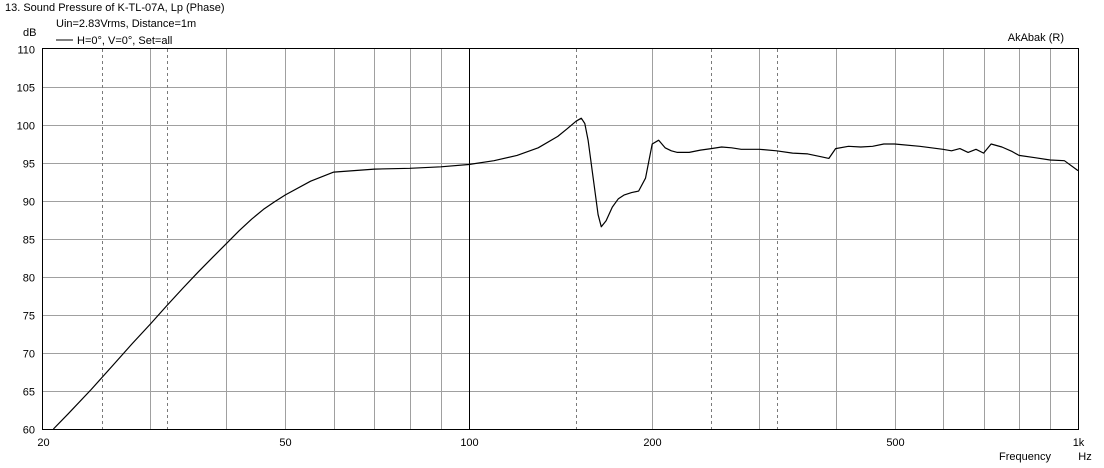 Image resolution: width=1104 pixels, height=468 pixels. Describe the element at coordinates (29, 203) in the screenshot. I see `y-tick-label: 90` at that location.